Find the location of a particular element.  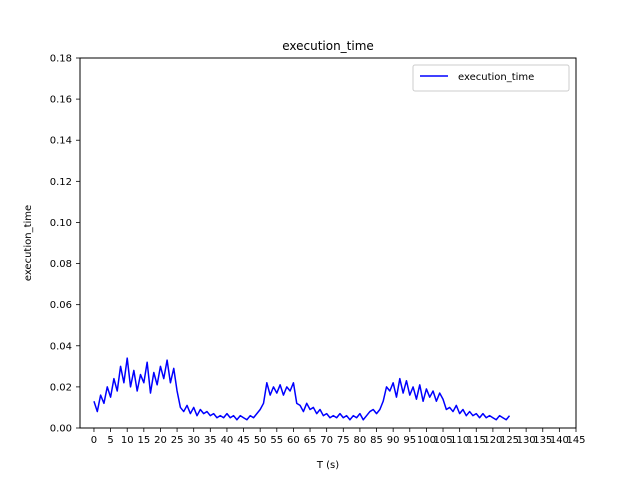

x-tick-label: 80 is located at coordinates (360, 440).